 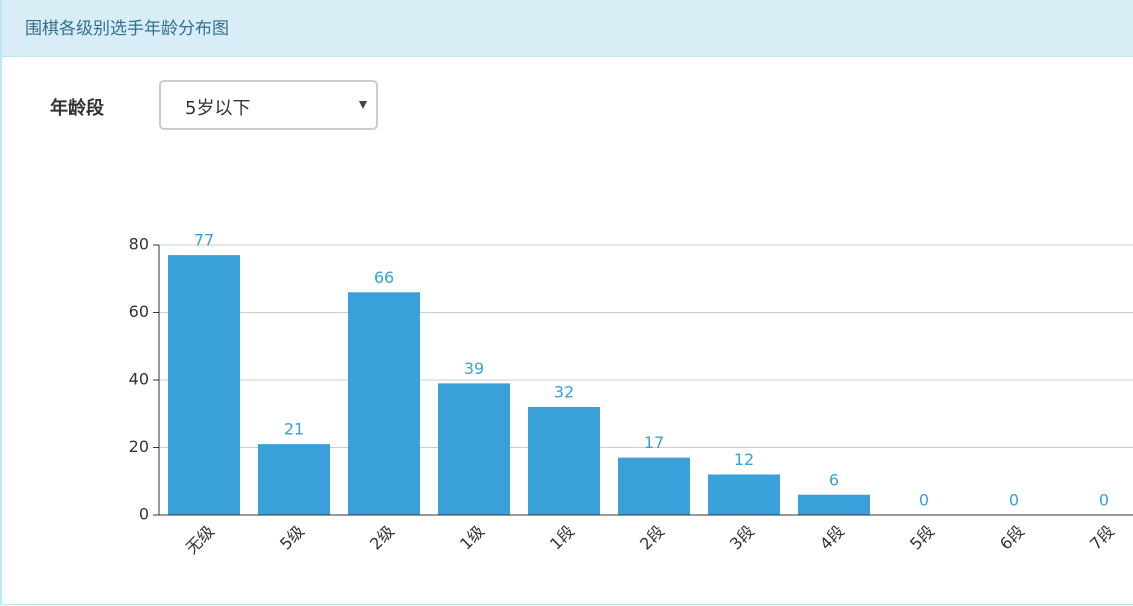 I want to click on y-tick-label: 60, so click(x=139, y=311).